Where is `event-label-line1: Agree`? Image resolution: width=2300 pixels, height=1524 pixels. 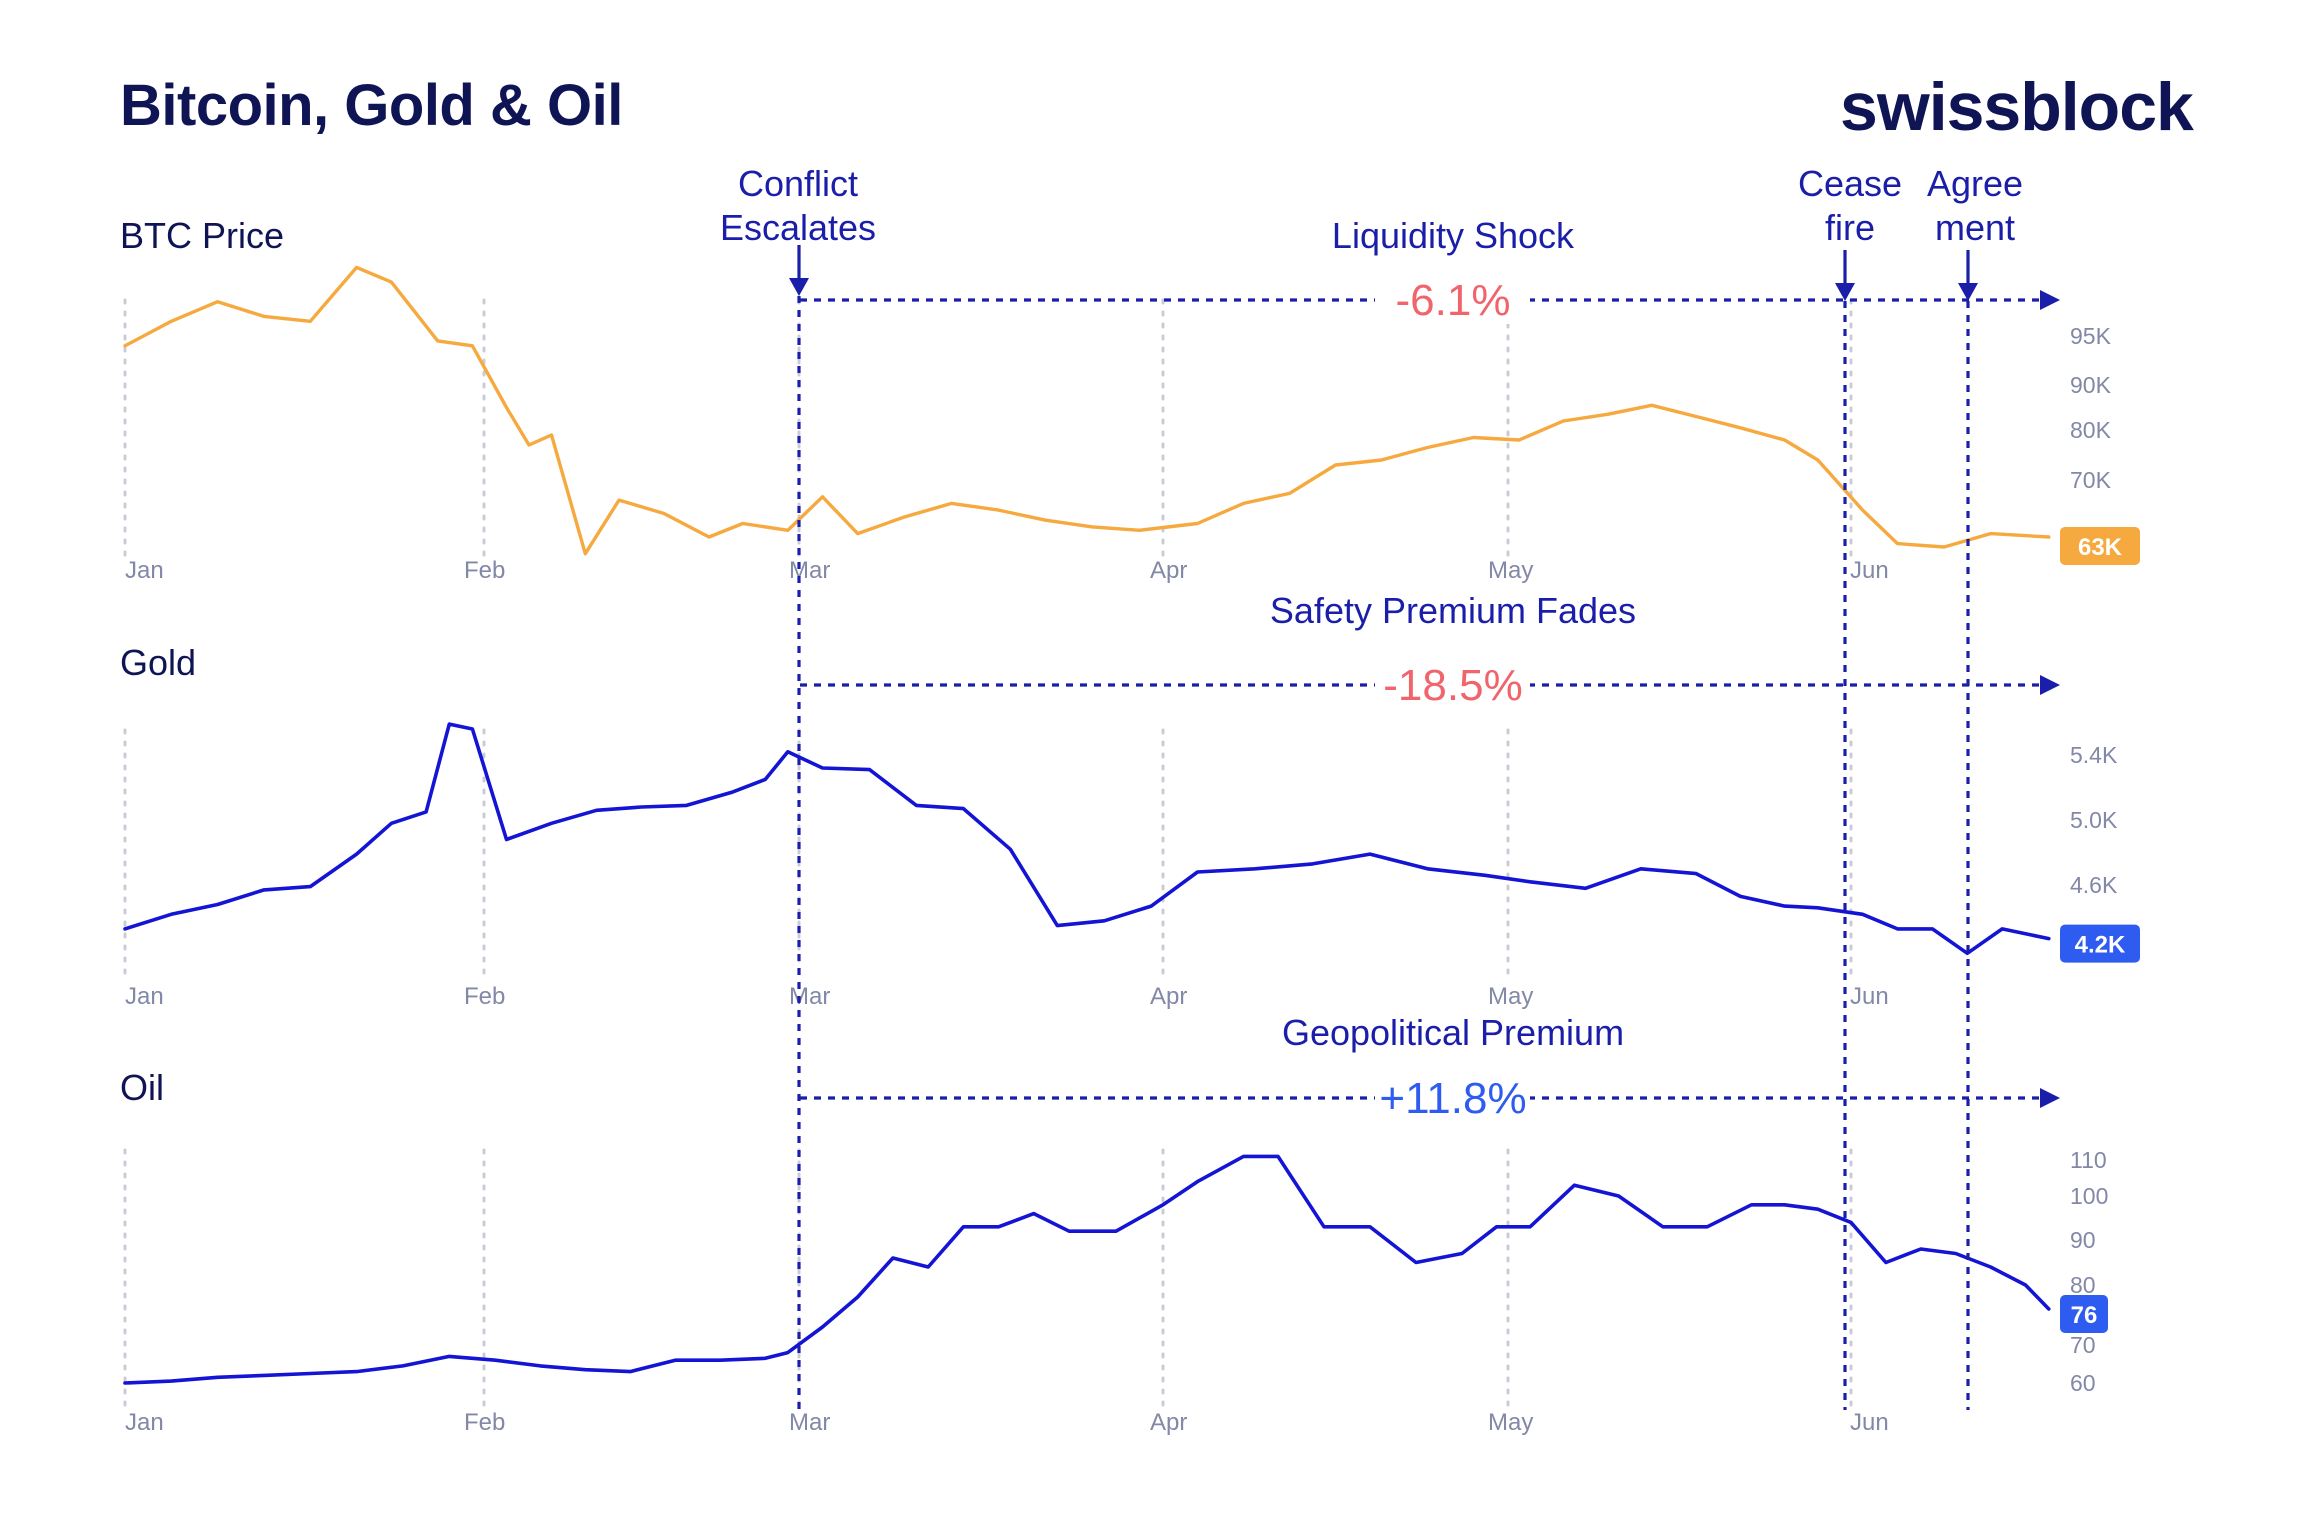
event-label-line1: Agree is located at coordinates (1975, 183).